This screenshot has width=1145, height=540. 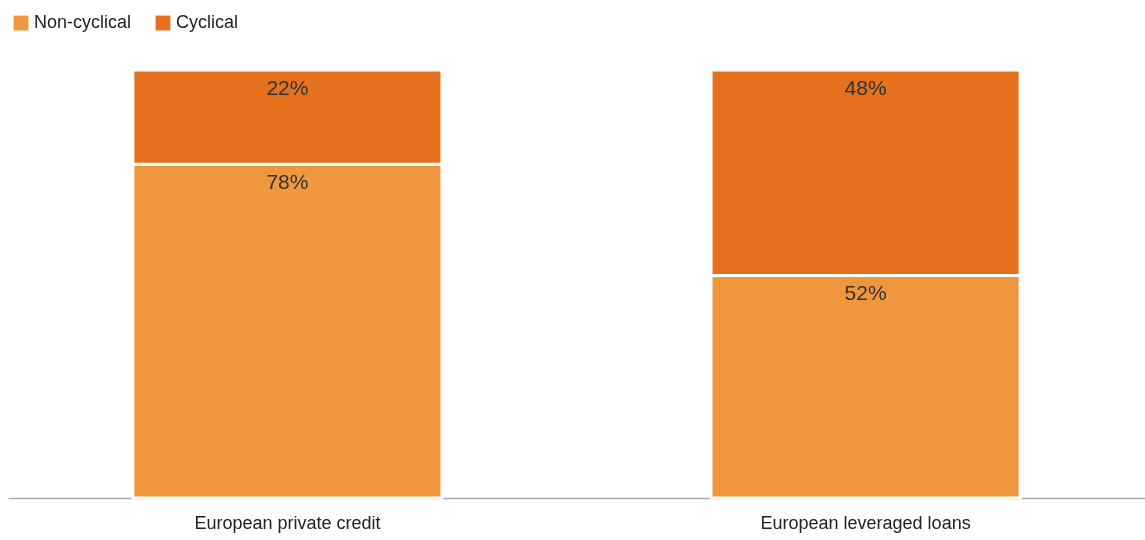 What do you see at coordinates (83, 22) in the screenshot?
I see `legend-label: Non-cyclical` at bounding box center [83, 22].